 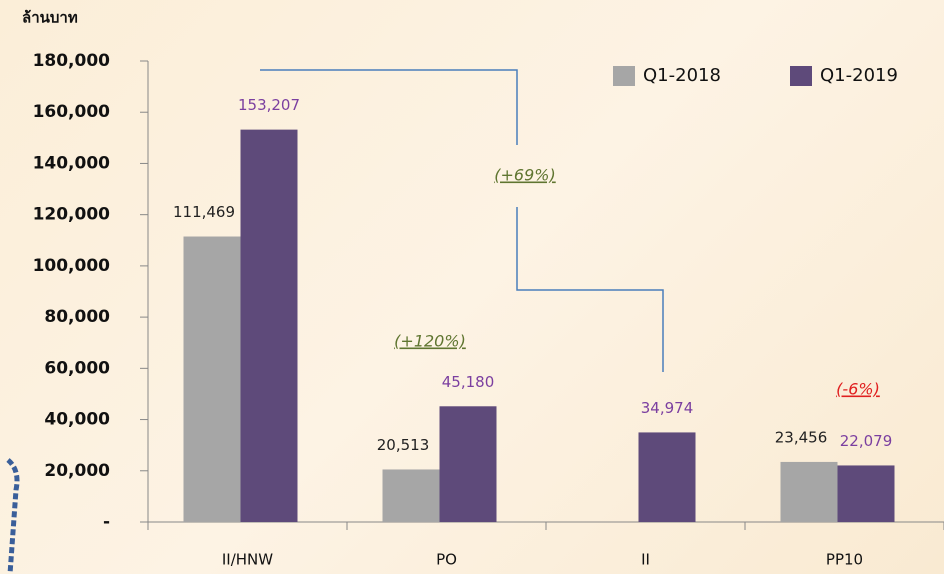 I want to click on value-label: 23,456, so click(x=801, y=437).